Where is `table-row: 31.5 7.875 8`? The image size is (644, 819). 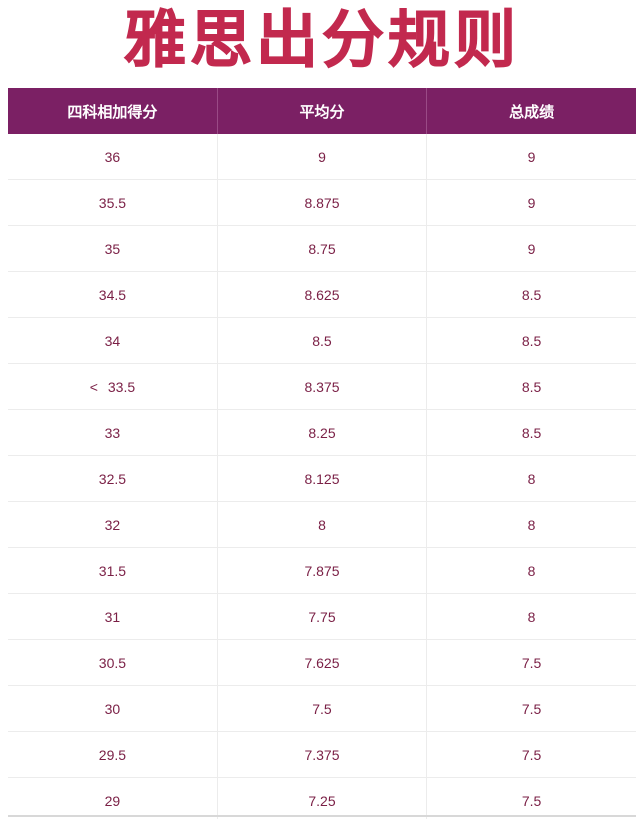 table-row: 31.5 7.875 8 is located at coordinates (322, 570).